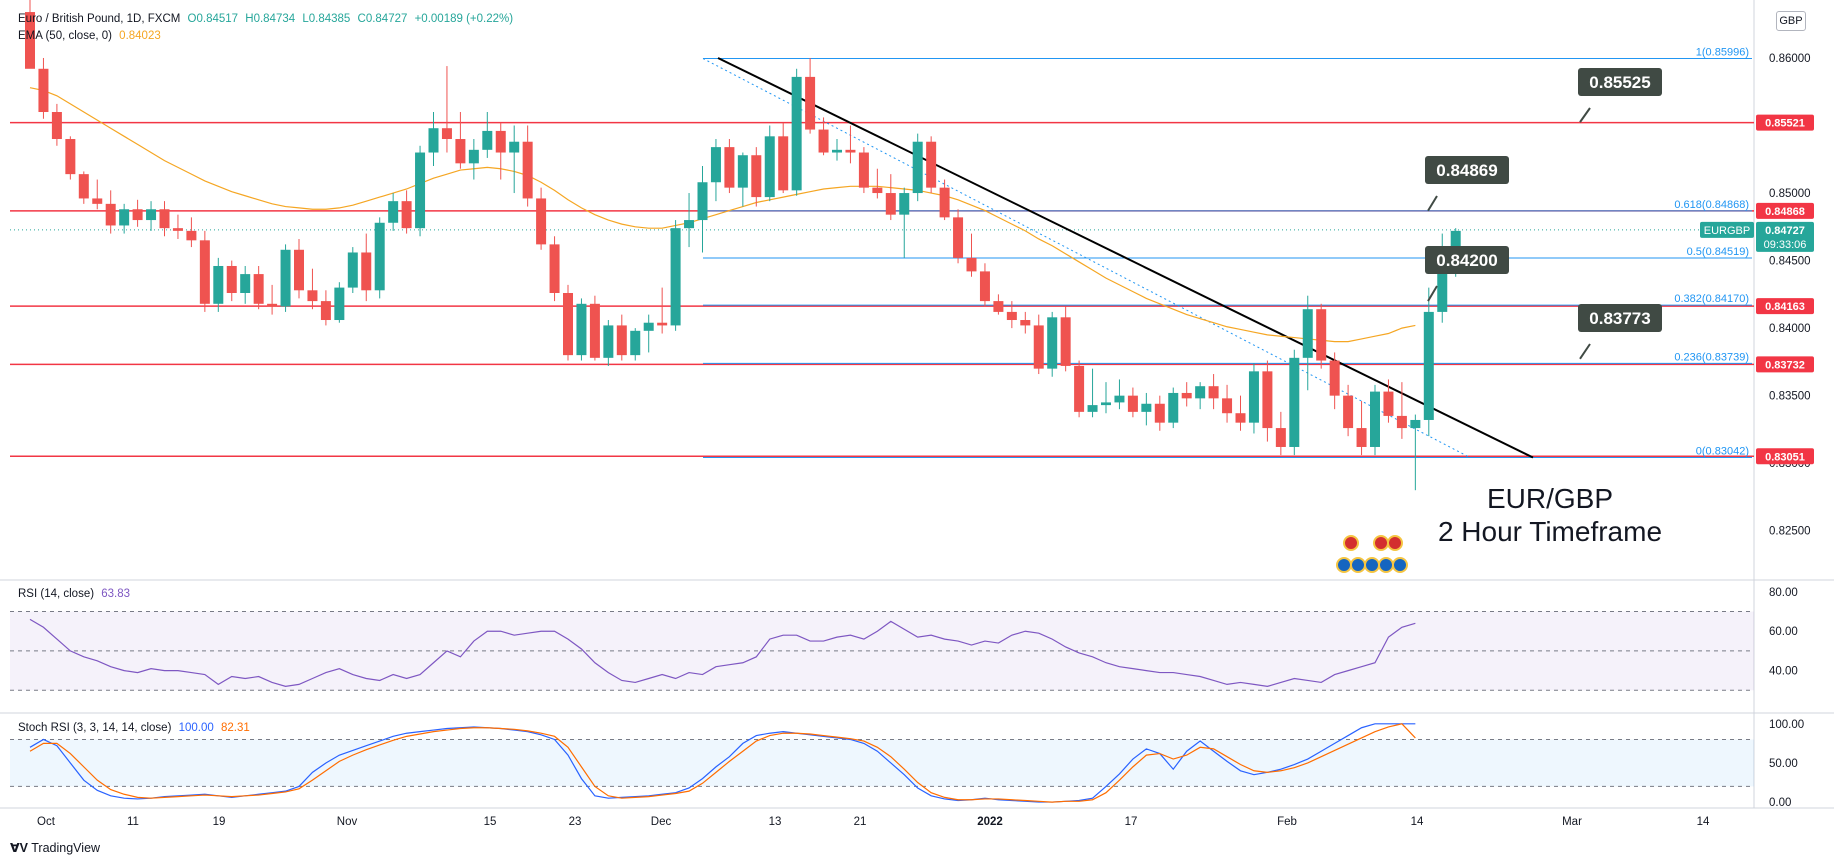 The image size is (1834, 866). Describe the element at coordinates (1790, 194) in the screenshot. I see `price-tick-label: 0.85000` at that location.